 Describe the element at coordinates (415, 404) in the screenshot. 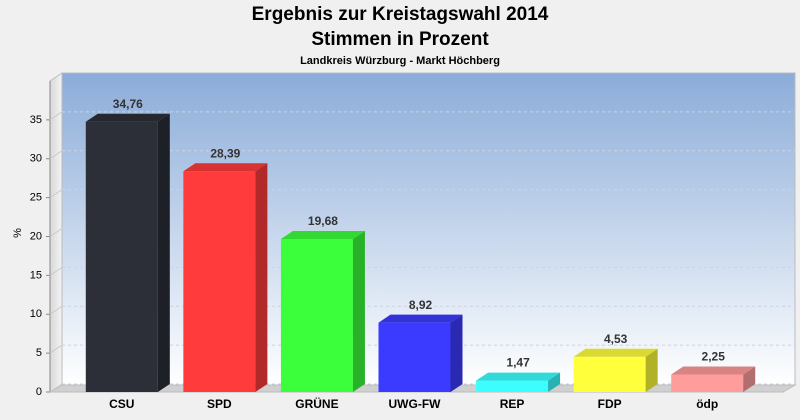

I see `x-tick-label: UWG-FW` at that location.